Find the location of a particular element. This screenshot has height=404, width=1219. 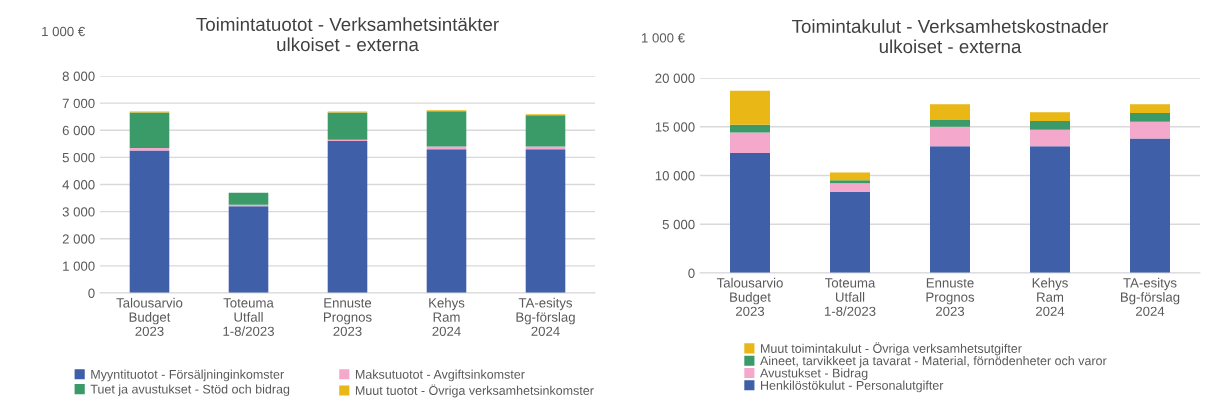

legend-label: Avustukset - Bidrag is located at coordinates (814, 374).